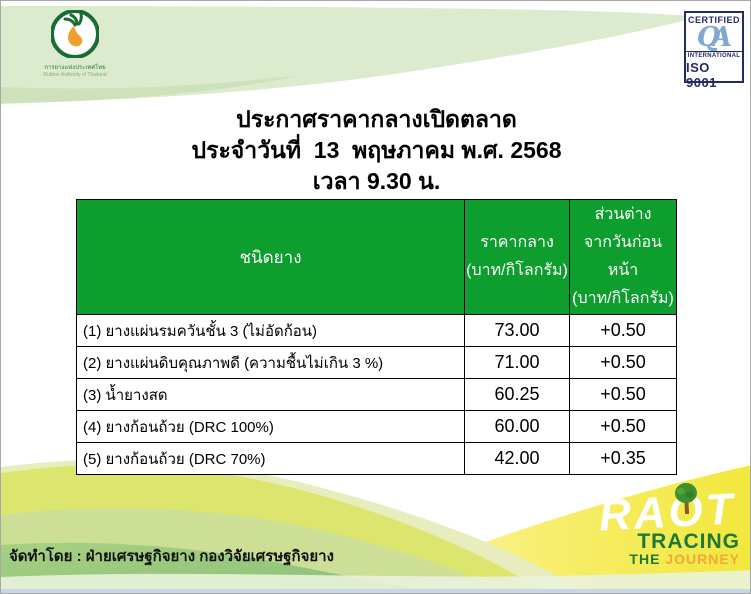 The width and height of the screenshot is (751, 594). I want to click on iso-9001-badge: CERTIFIED QA INTERNATIONAL ISO 9001, so click(714, 50).